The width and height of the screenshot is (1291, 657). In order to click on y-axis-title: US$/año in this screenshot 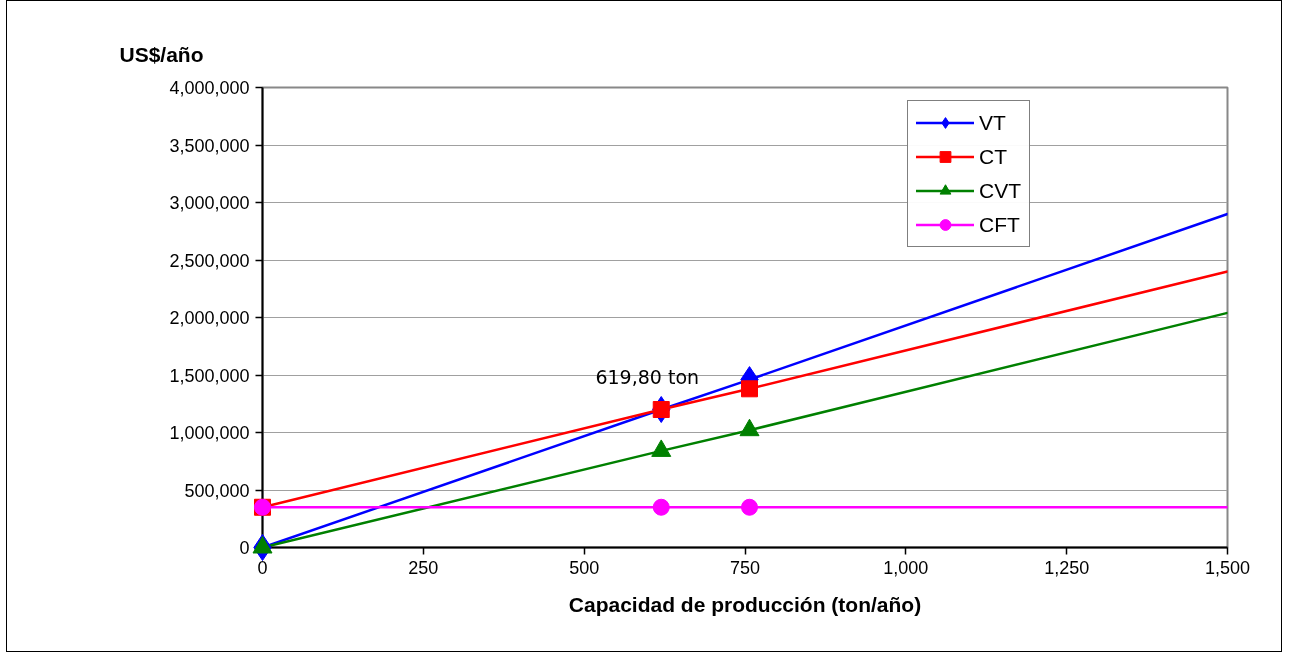, I will do `click(161, 54)`.